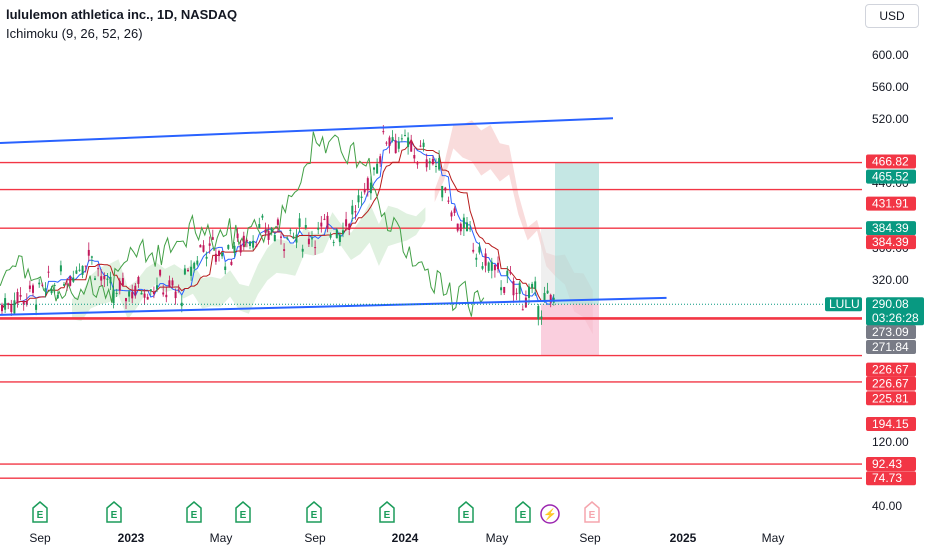 This screenshot has height=550, width=932. What do you see at coordinates (74, 33) in the screenshot?
I see `indicator-legend: Ichimoku (9, 26, 52, 26)` at bounding box center [74, 33].